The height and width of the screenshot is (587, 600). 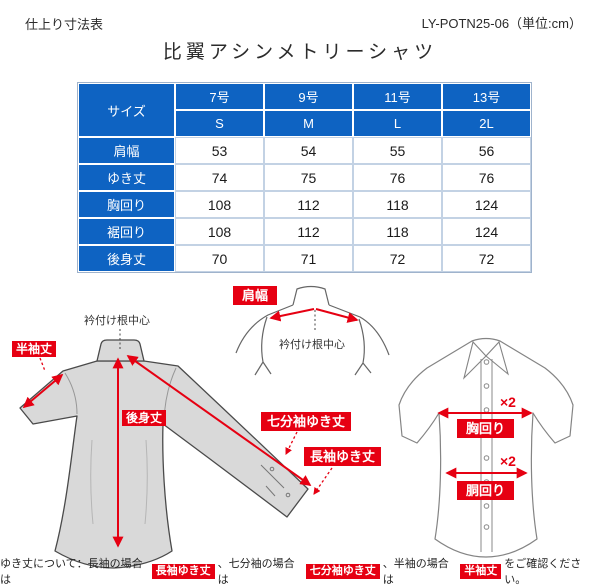 What do you see at coordinates (126, 204) in the screenshot?
I see `row-label-chest: 胸回り` at bounding box center [126, 204].